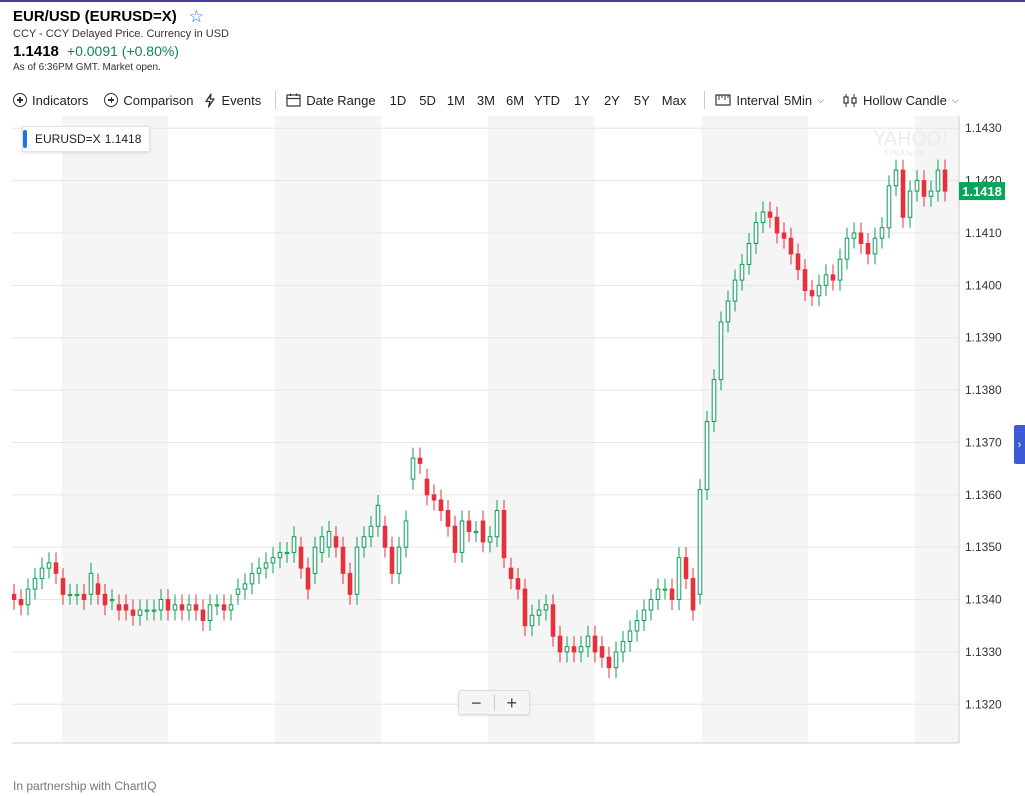 Image resolution: width=1025 pixels, height=796 pixels. Describe the element at coordinates (121, 34) in the screenshot. I see `quote-subtitle: CCY - CCY Delayed Price. Currency in USD` at that location.